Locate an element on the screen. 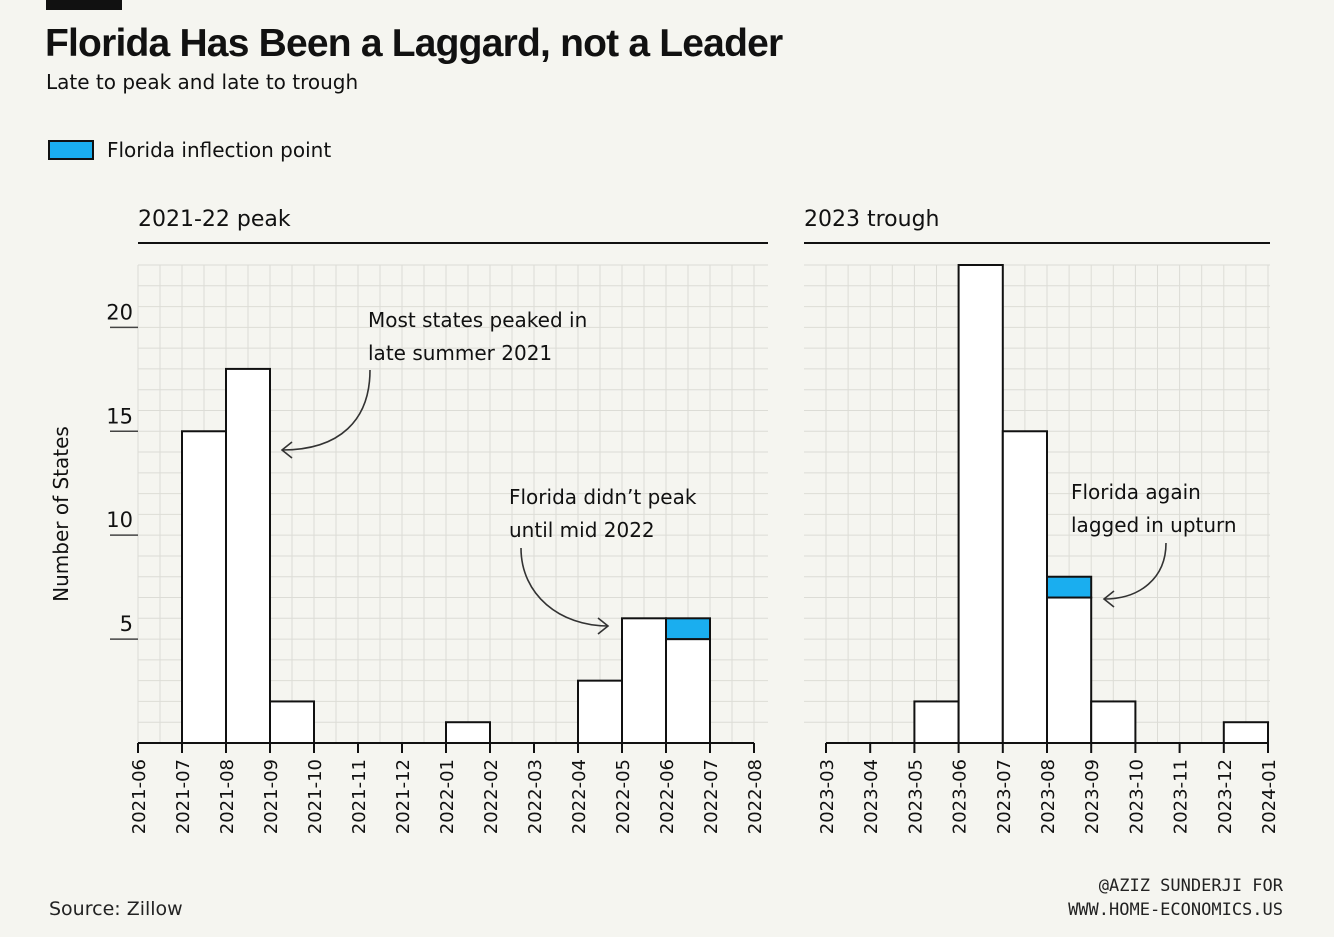  x-tick-label: 2023-12 is located at coordinates (1225, 796).